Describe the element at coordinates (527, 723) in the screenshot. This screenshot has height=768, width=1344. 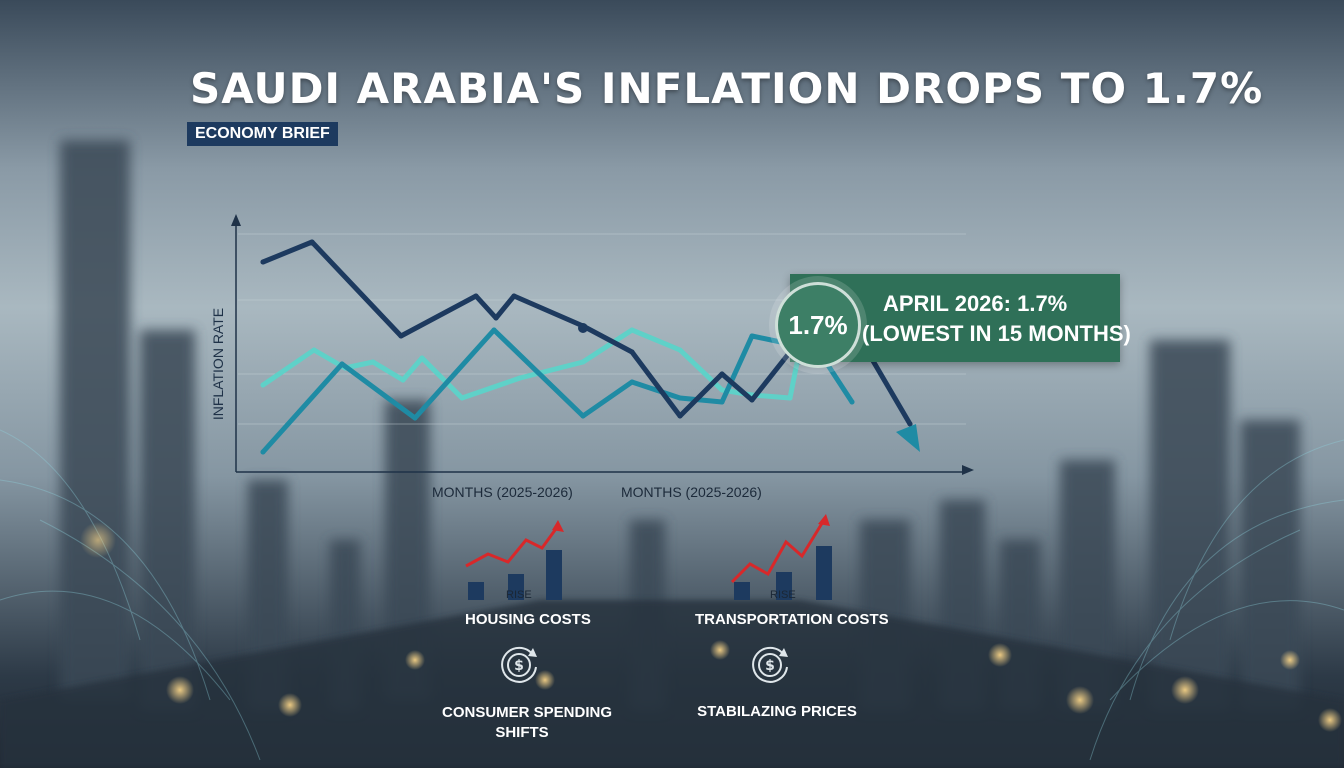
I see `consumer-spending-label: CONSUMER SPENDING SHIFTS` at that location.